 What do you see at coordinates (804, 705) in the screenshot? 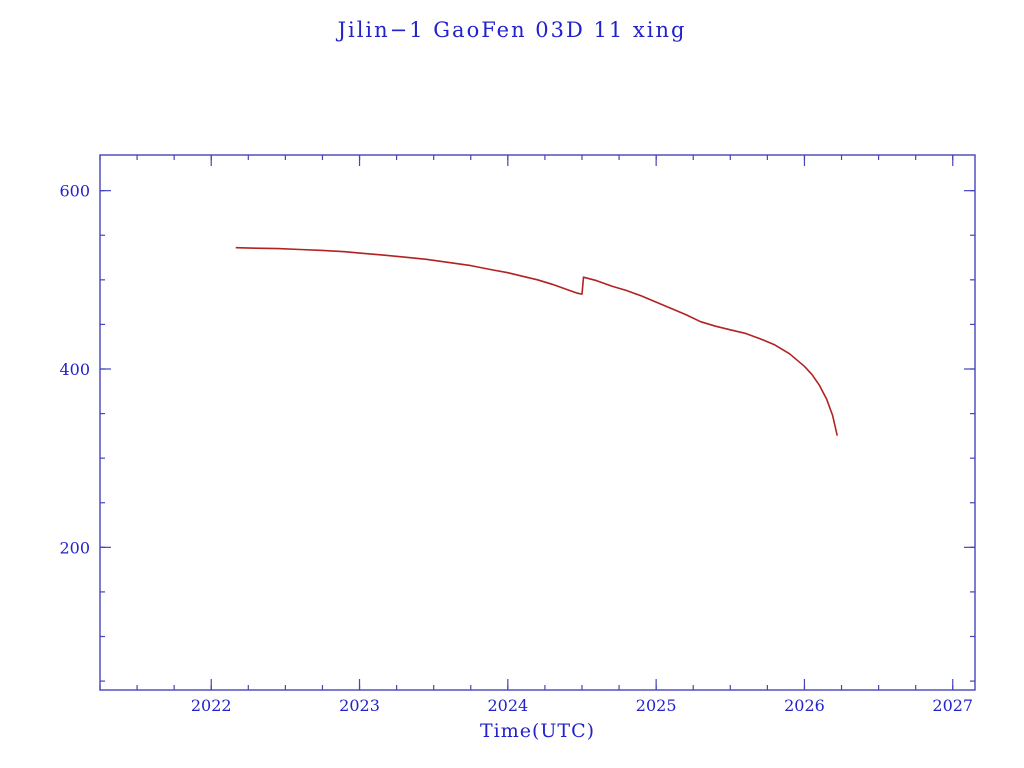
I see `x-tick-label: 2026` at bounding box center [804, 705].